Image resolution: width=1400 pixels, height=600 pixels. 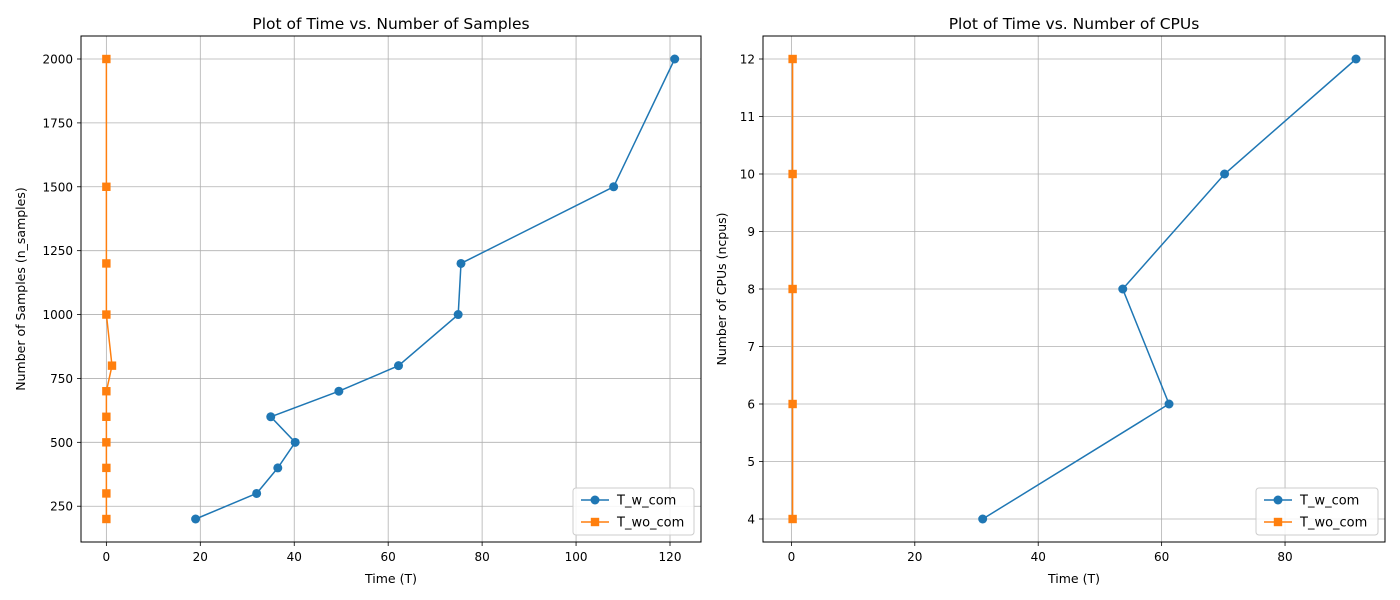 I want to click on chart-samples-legend-label-t-wo-com: T_wo_com, so click(x=650, y=523).